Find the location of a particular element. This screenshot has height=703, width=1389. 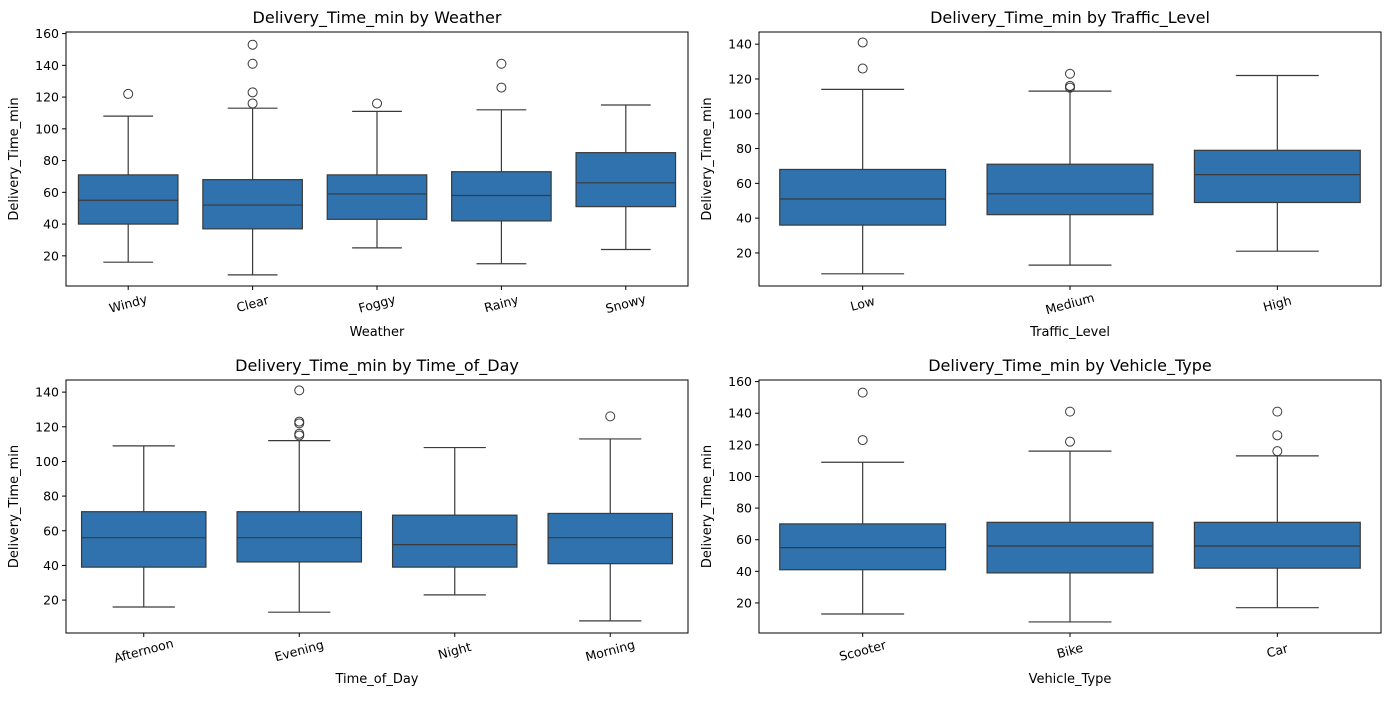

x-tick-label: Windy is located at coordinates (128, 303).